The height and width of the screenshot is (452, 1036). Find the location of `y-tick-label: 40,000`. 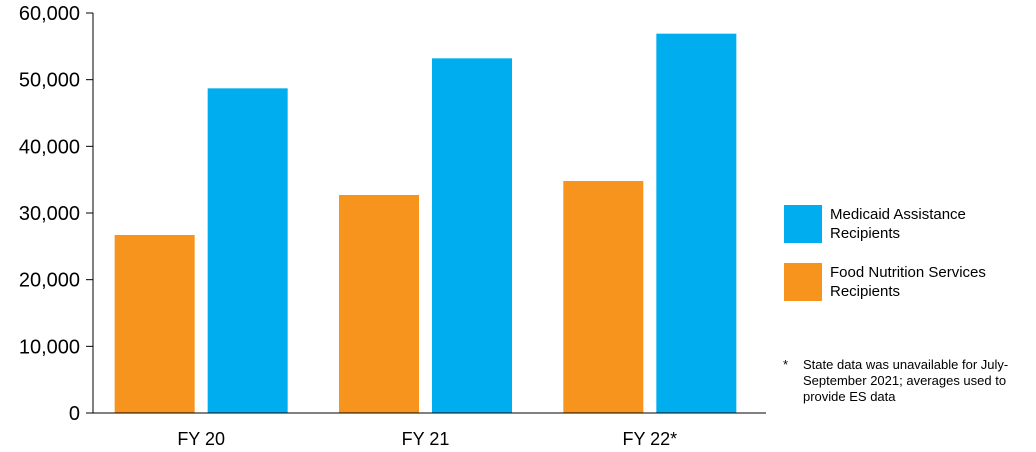

y-tick-label: 40,000 is located at coordinates (49, 147).